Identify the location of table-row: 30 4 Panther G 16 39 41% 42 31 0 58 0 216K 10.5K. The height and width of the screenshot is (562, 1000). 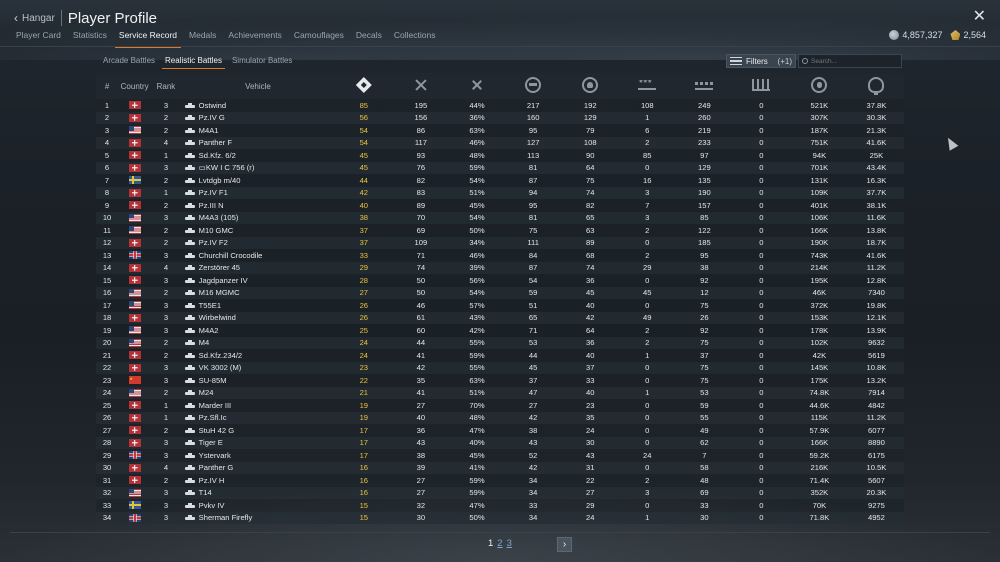
(500, 467).